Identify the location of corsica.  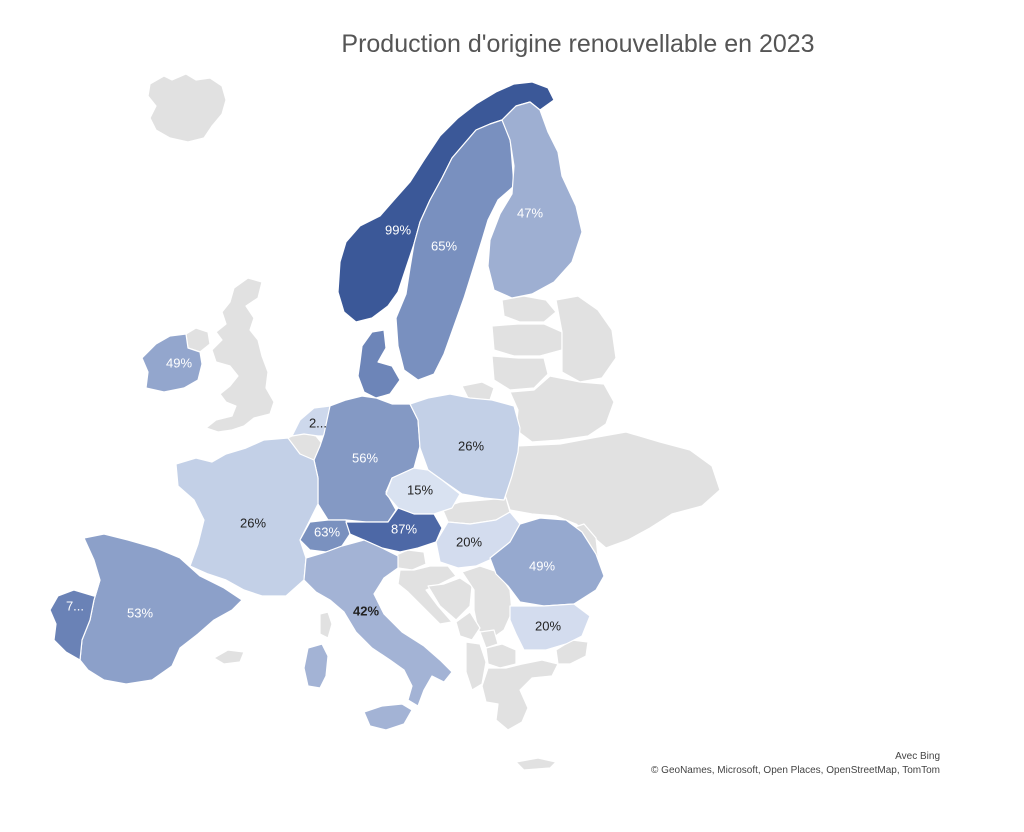
(326, 625).